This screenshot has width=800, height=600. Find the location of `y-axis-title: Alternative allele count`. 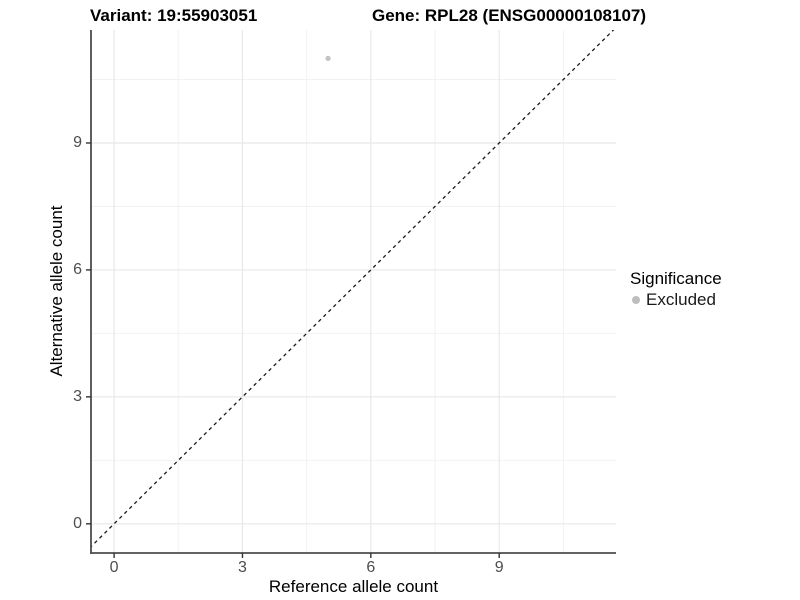

y-axis-title: Alternative allele count is located at coordinates (56, 291).